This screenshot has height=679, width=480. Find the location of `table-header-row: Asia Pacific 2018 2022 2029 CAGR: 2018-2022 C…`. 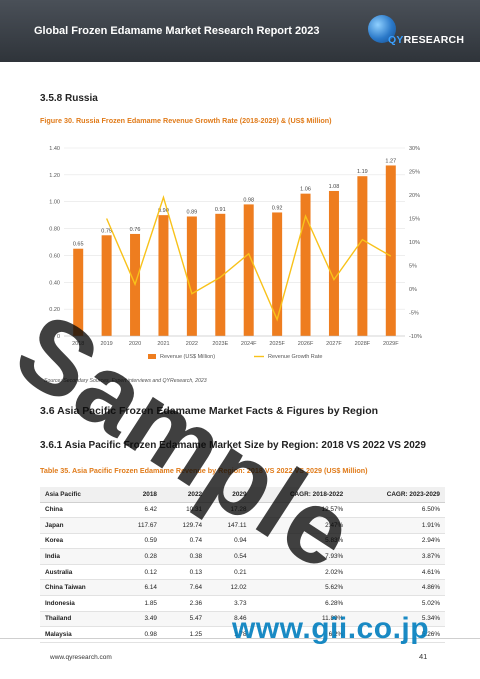

table-header-row: Asia Pacific 2018 2022 2029 CAGR: 2018-2022 C… is located at coordinates (242, 495).